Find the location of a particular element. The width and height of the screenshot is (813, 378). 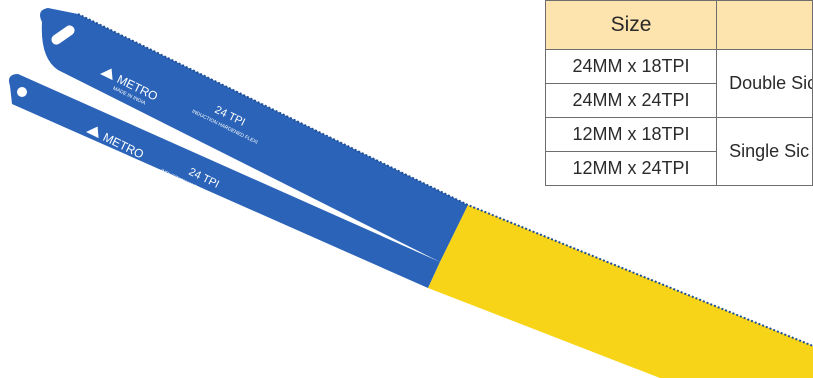

cell-type: Single Sic is located at coordinates (764, 151).